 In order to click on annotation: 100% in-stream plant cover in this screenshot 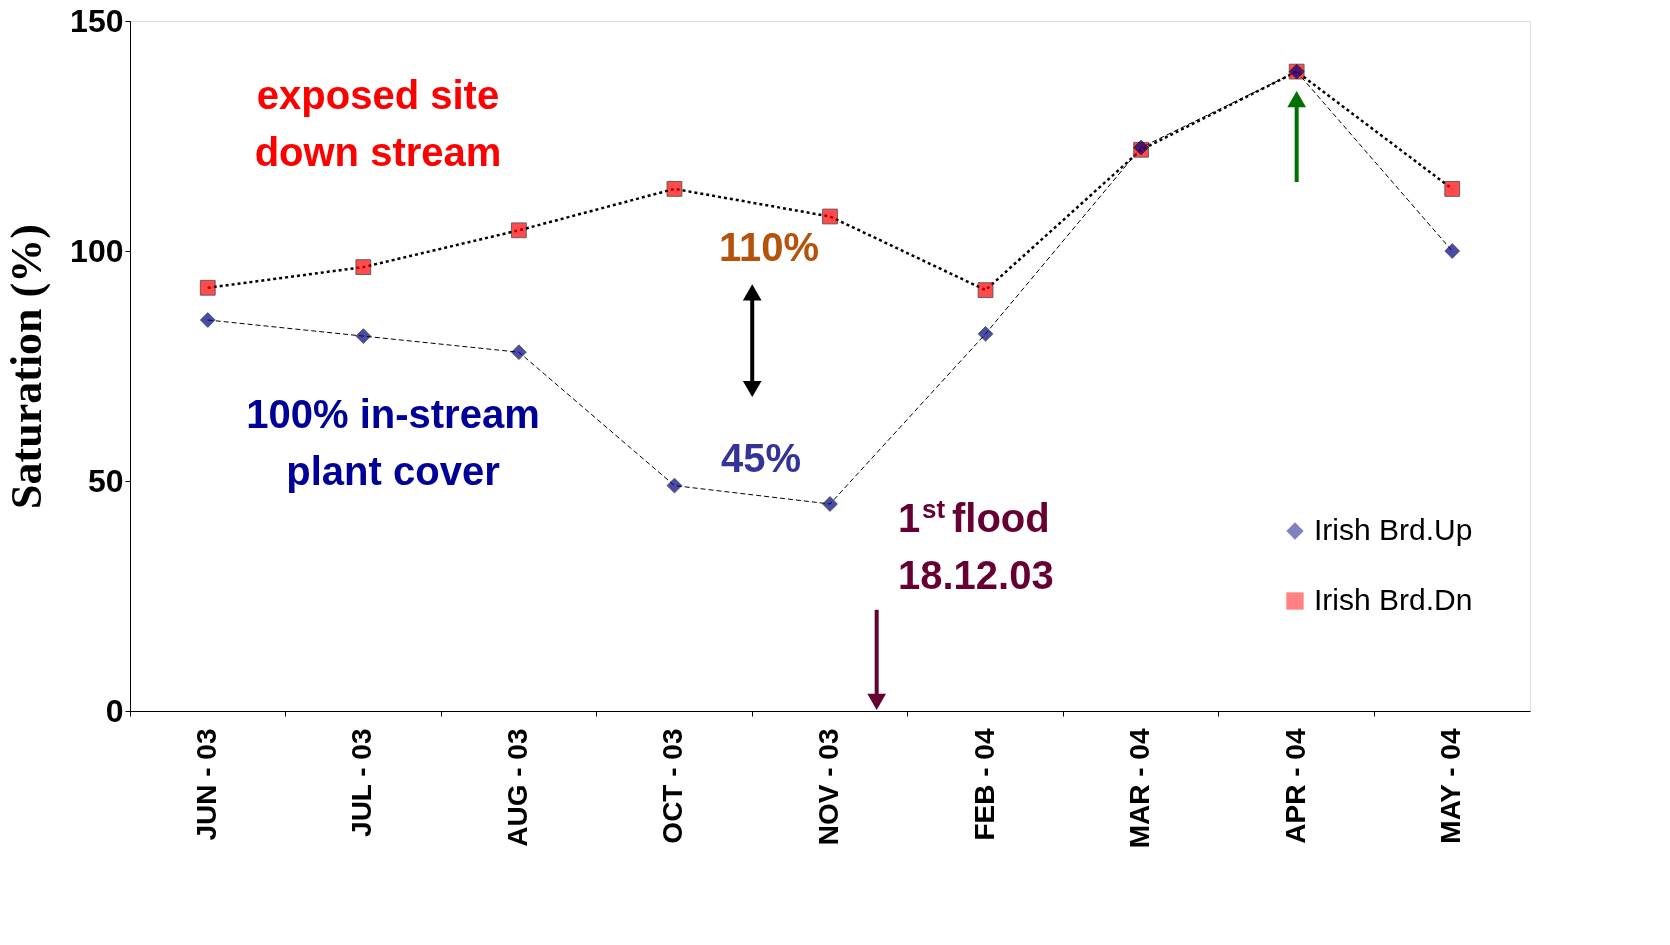, I will do `click(393, 442)`.